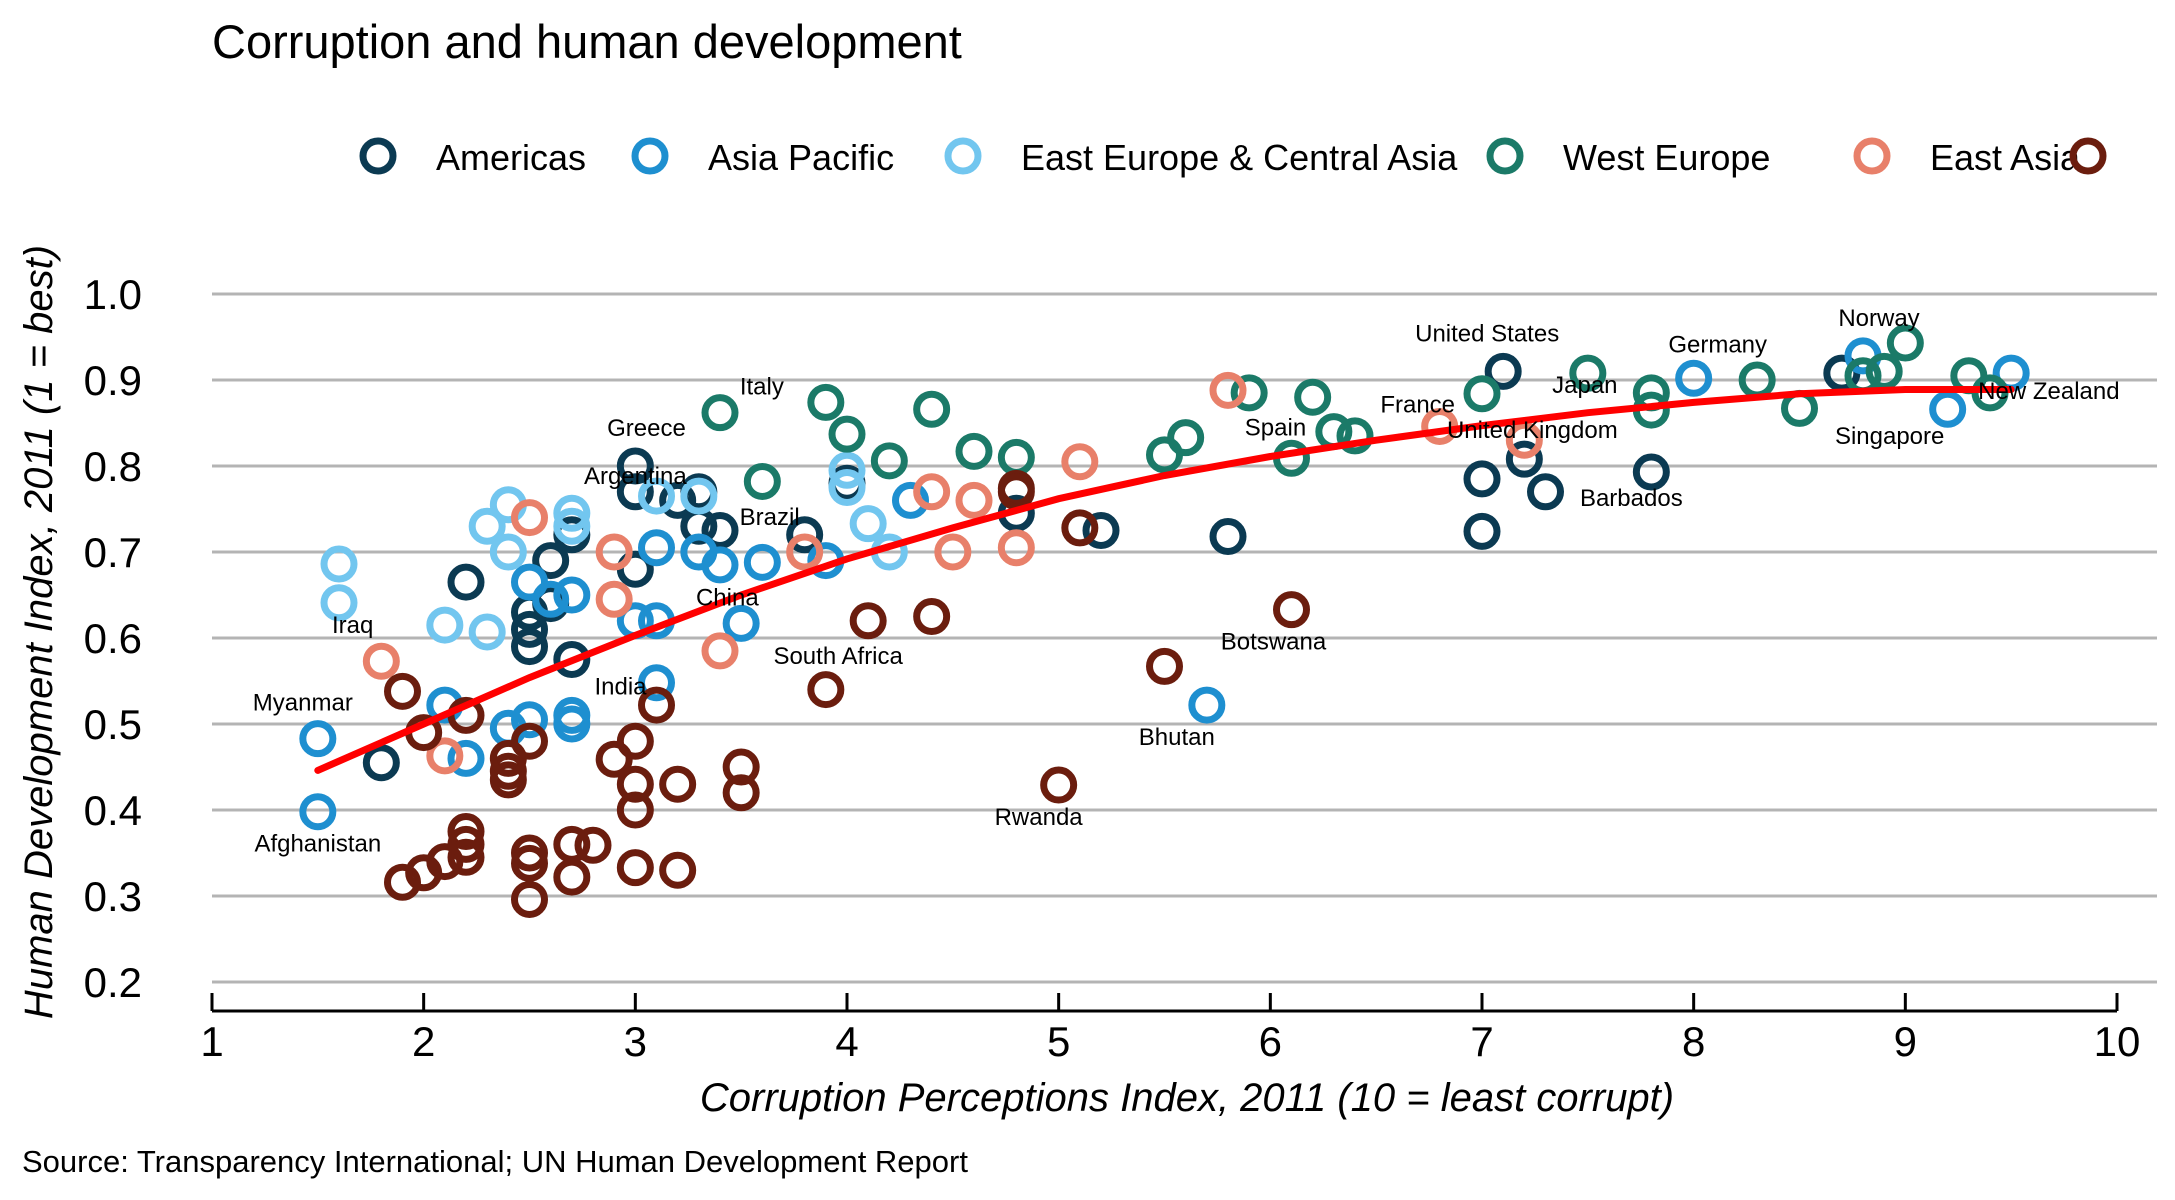 This screenshot has width=2175, height=1200. Describe the element at coordinates (838, 656) in the screenshot. I see `country-label: South Africa` at that location.